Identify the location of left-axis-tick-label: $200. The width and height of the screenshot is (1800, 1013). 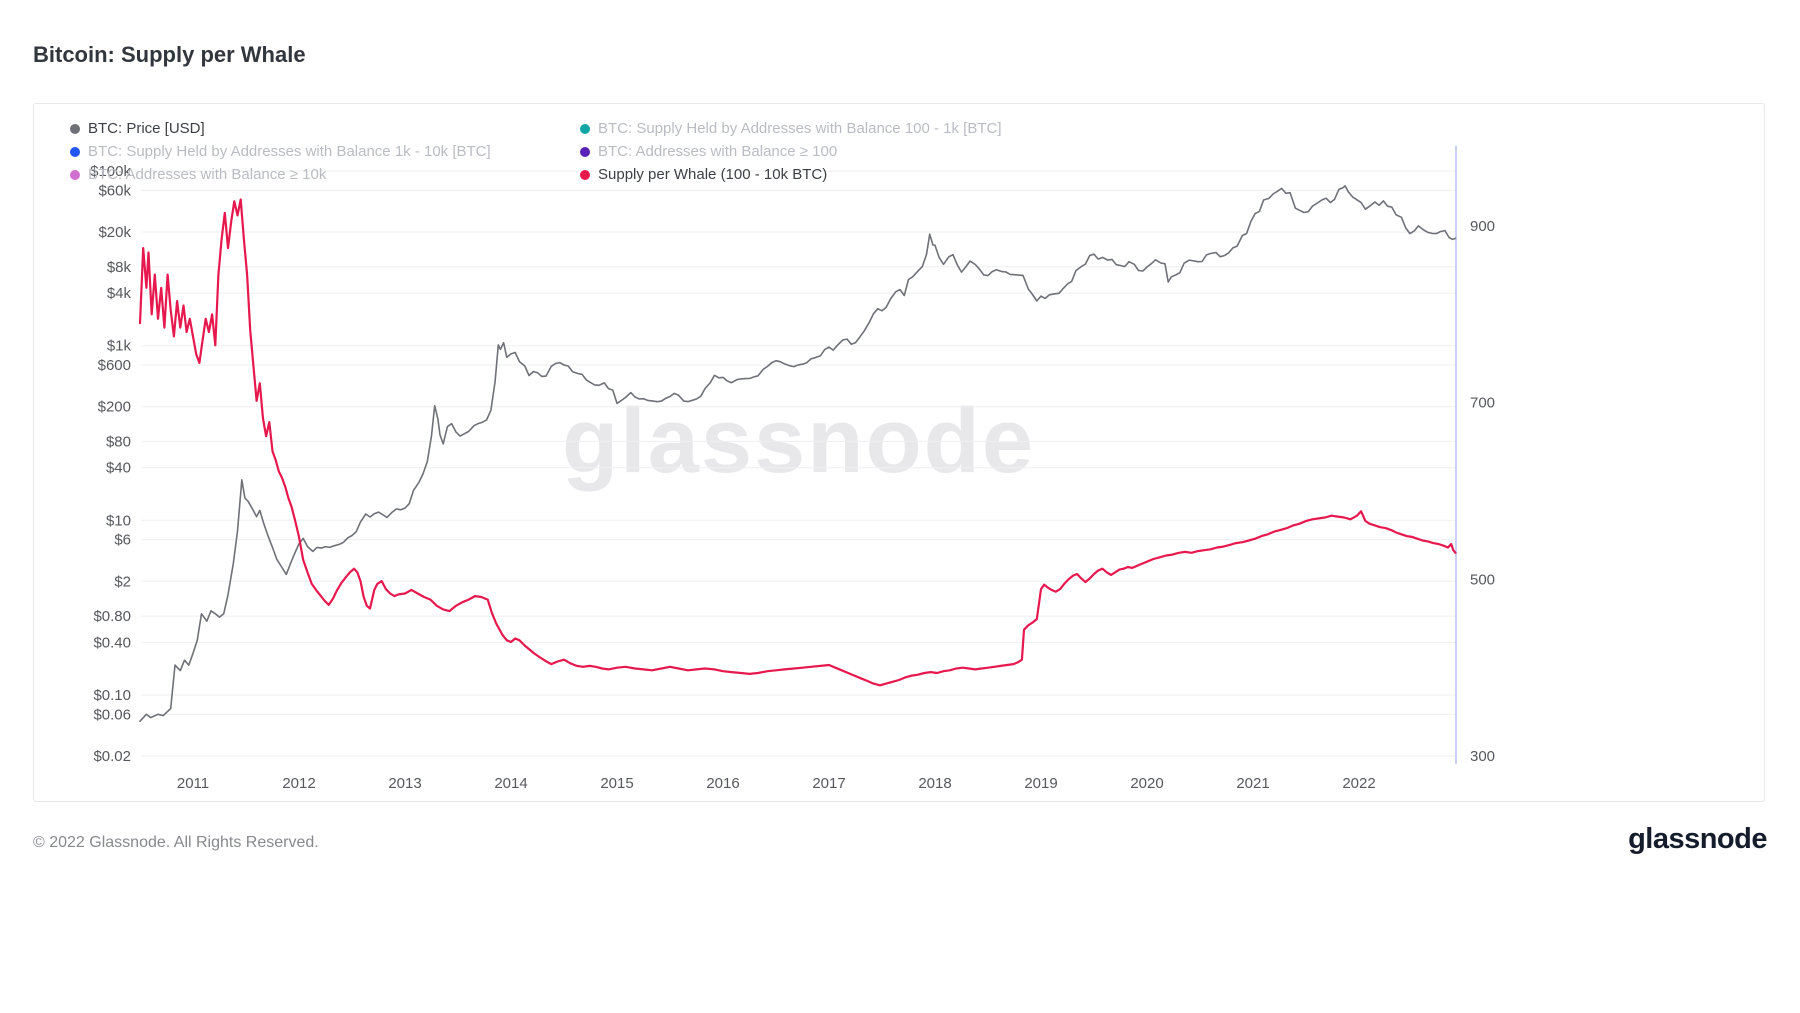
(114, 407).